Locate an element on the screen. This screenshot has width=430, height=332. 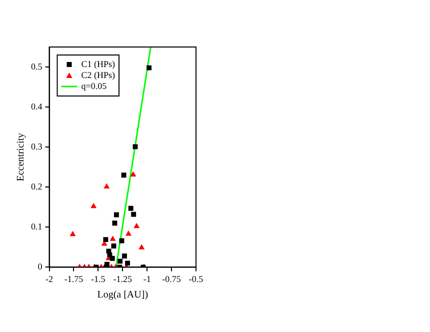
x-tick-label: -1.5 is located at coordinates (98, 279).